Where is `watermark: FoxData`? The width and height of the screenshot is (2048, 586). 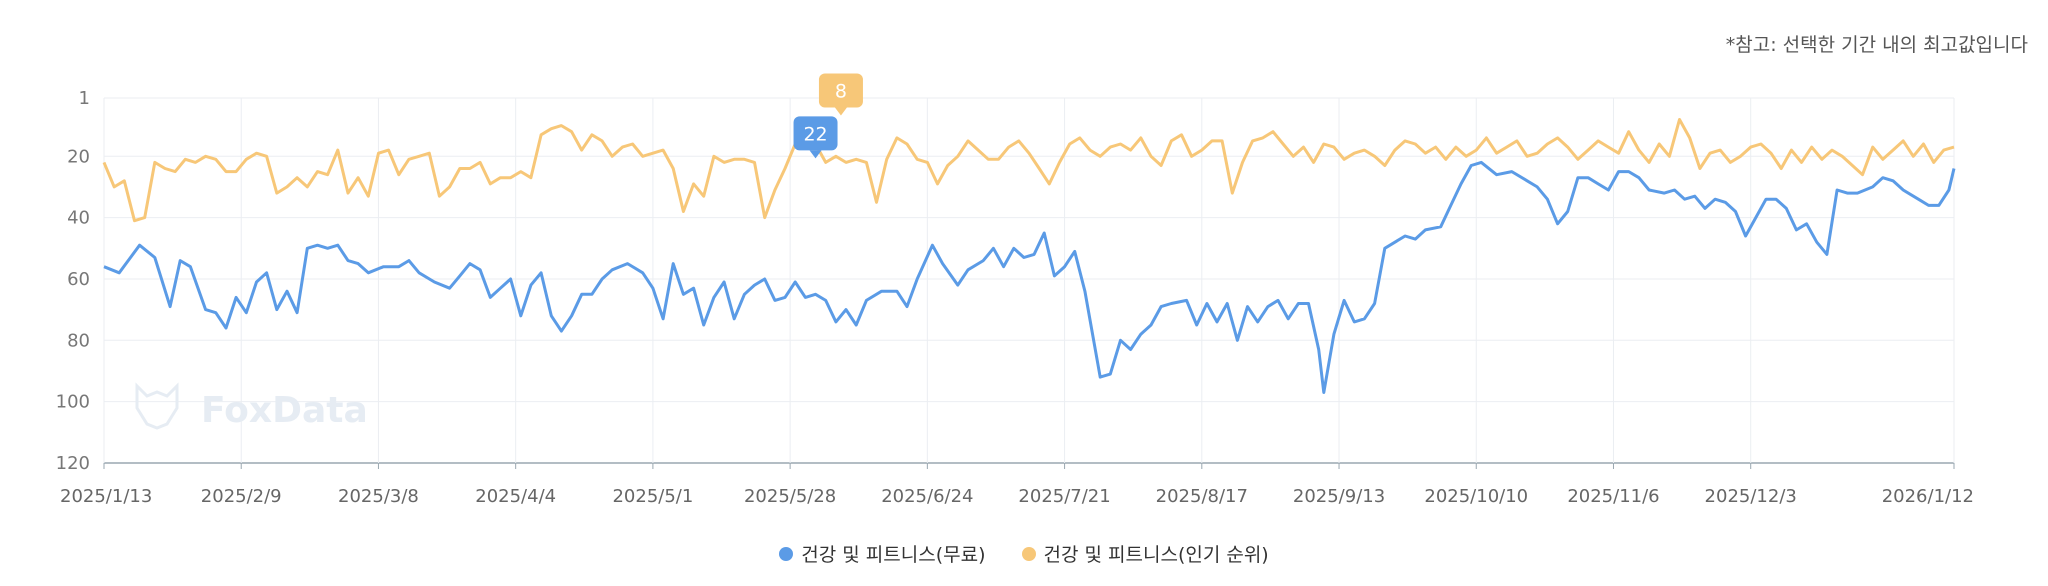 watermark: FoxData is located at coordinates (284, 410).